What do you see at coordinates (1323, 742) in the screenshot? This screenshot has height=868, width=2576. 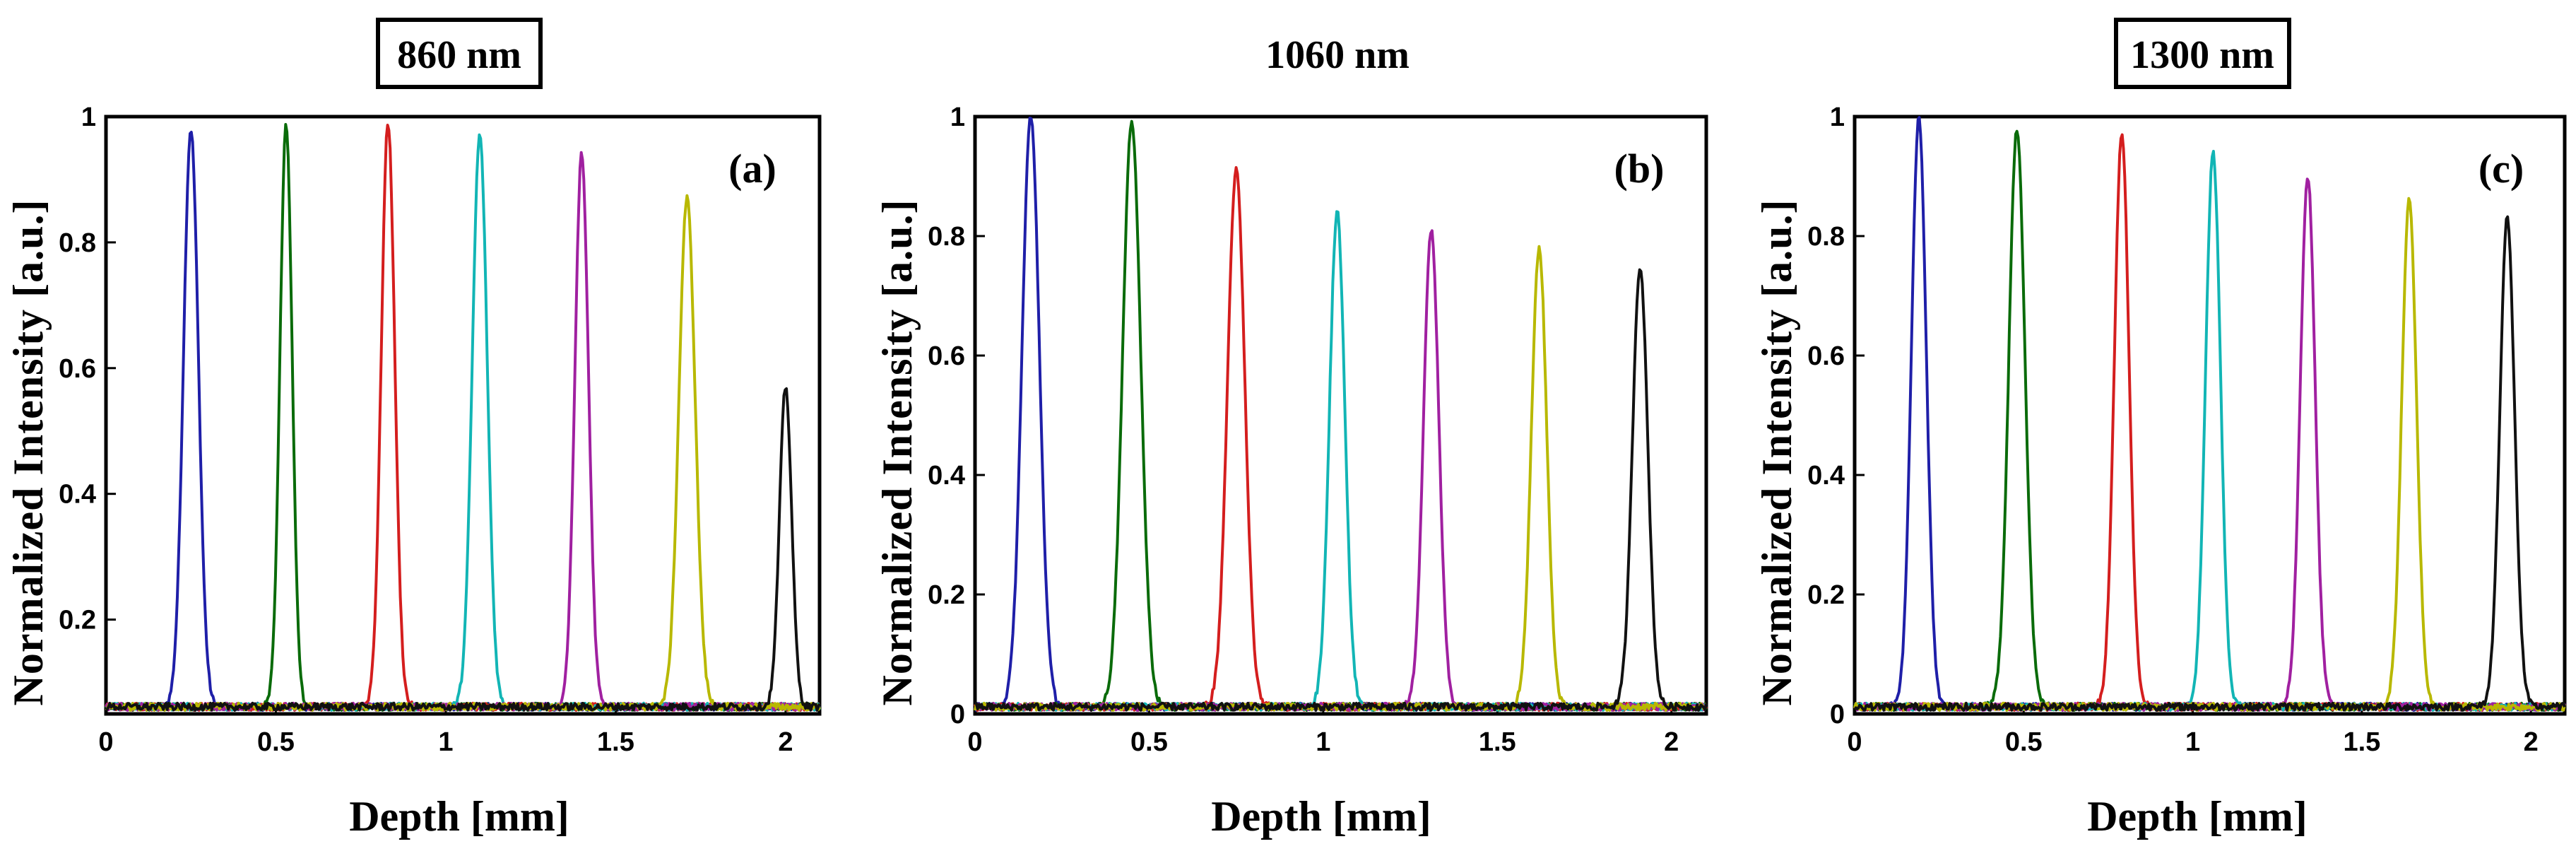 I see `x-tick-label-b: 1` at bounding box center [1323, 742].